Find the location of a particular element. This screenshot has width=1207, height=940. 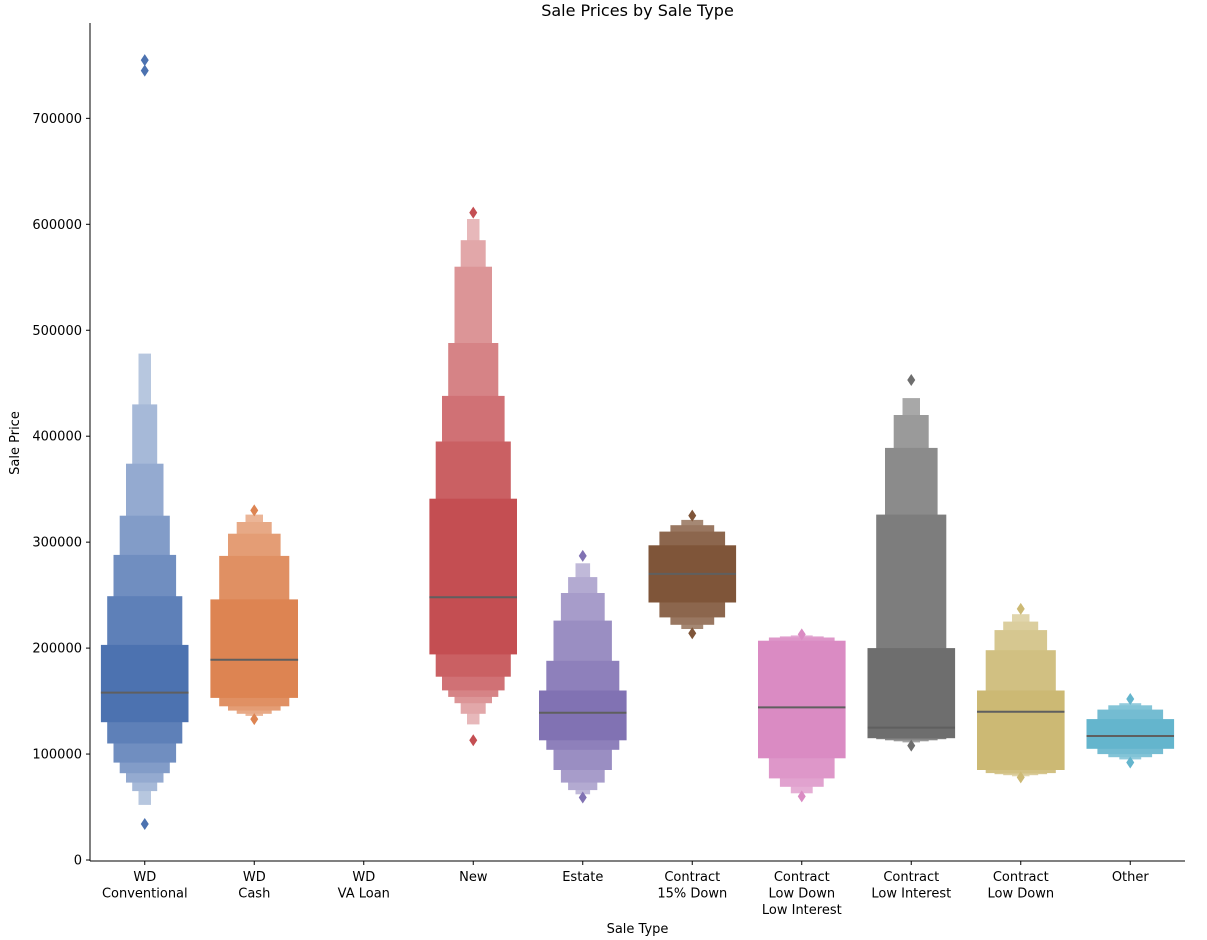

y-tick-label: 700000 is located at coordinates (57, 119).